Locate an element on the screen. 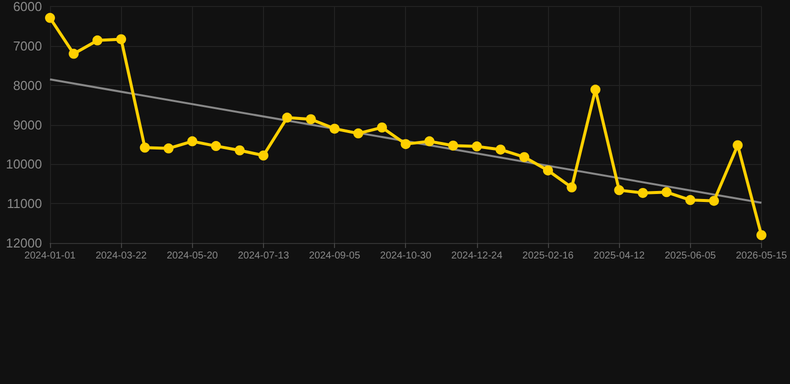 This screenshot has height=384, width=790. x-tick-label: 2024-07-13 is located at coordinates (264, 256).